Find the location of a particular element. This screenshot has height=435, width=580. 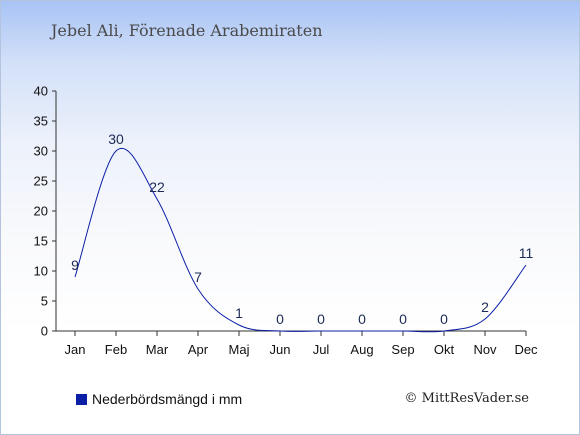

x-tick-label: Jun is located at coordinates (280, 349).